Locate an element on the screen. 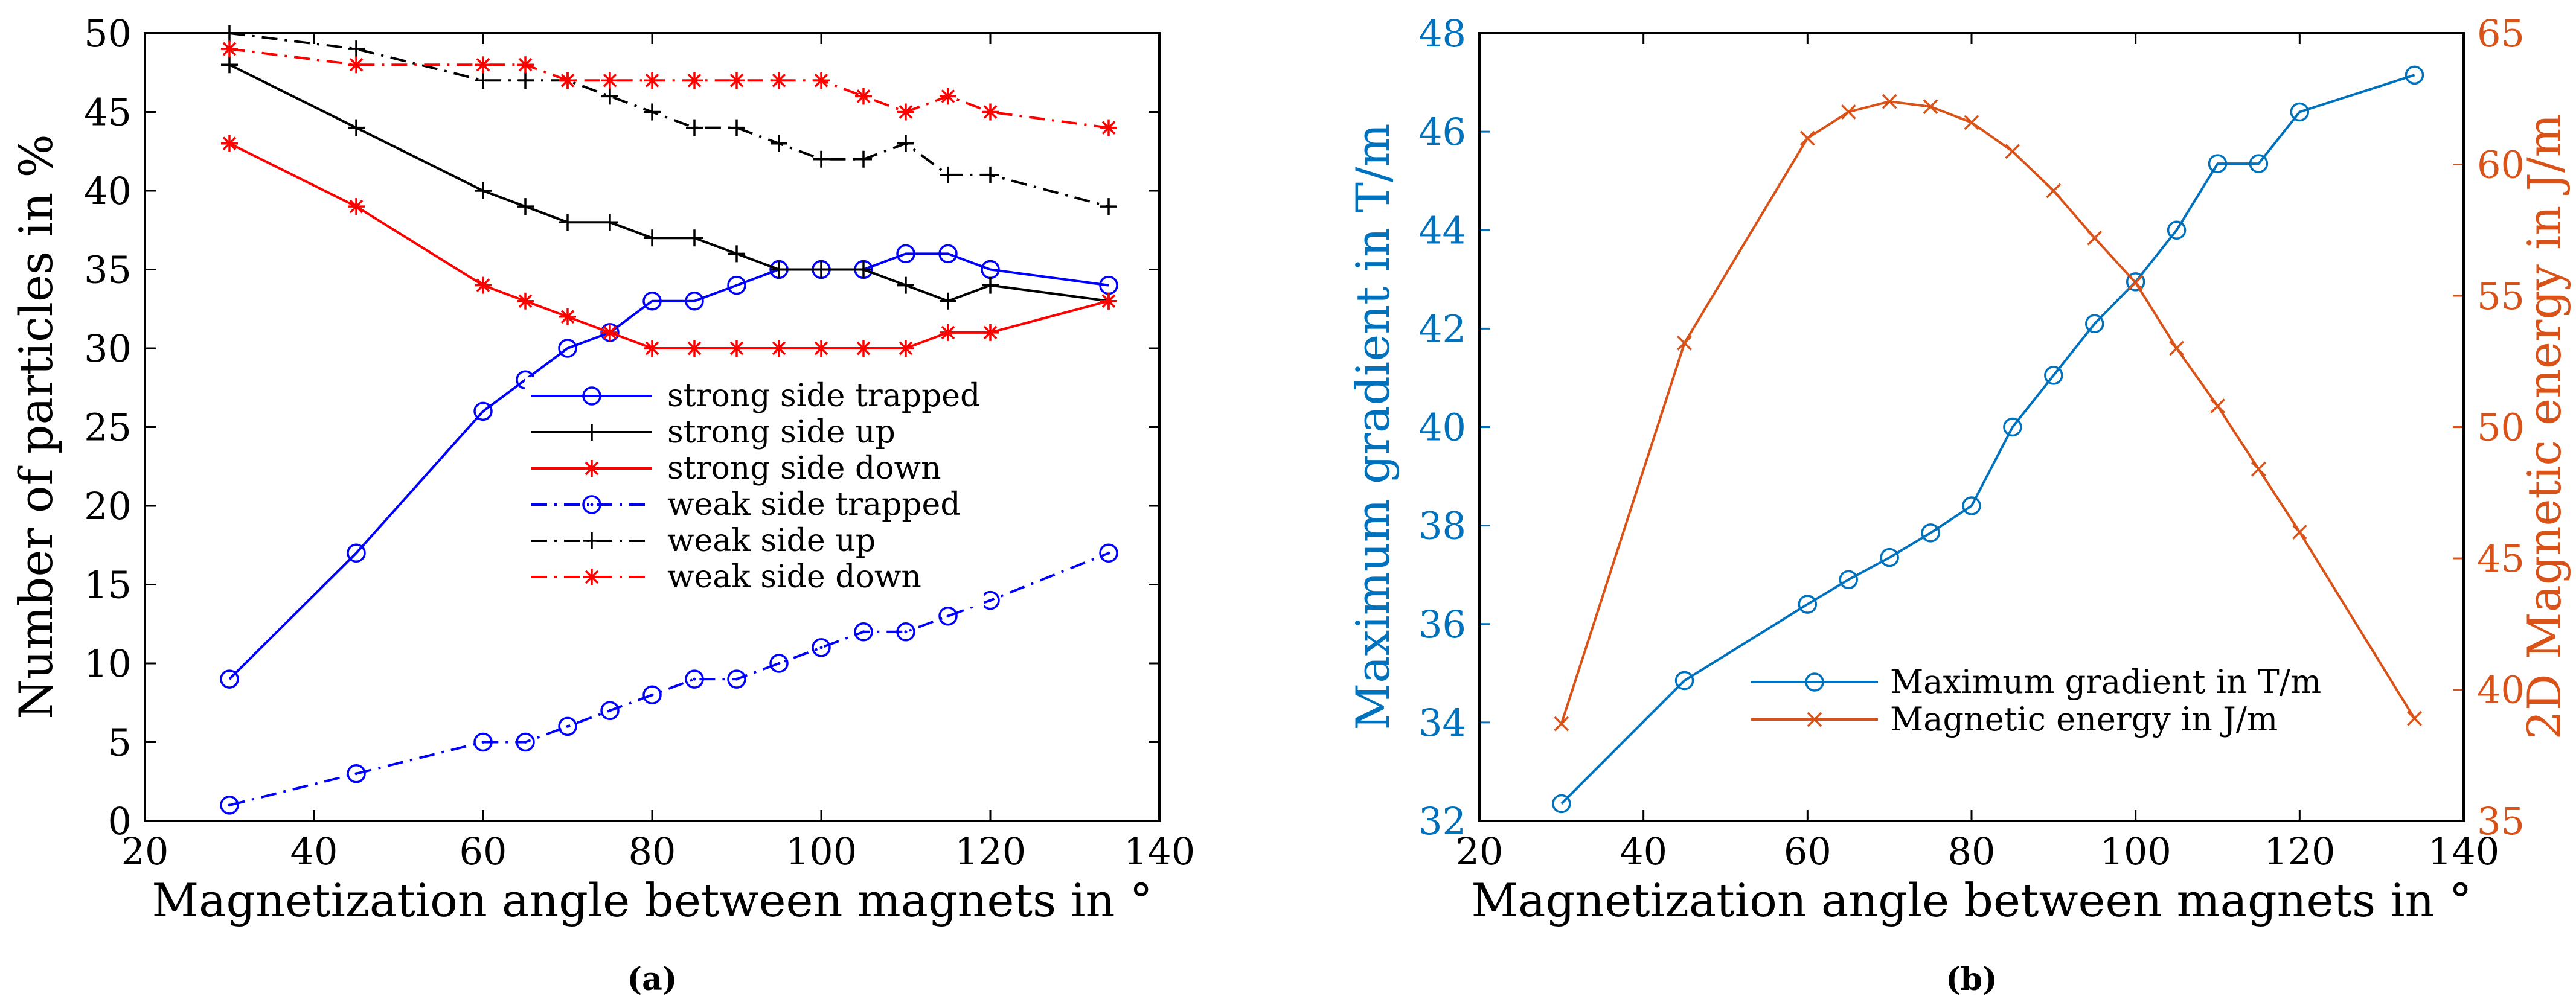 The image size is (2576, 1005). chart-a-series-3-point-9-dot is located at coordinates (779, 663).